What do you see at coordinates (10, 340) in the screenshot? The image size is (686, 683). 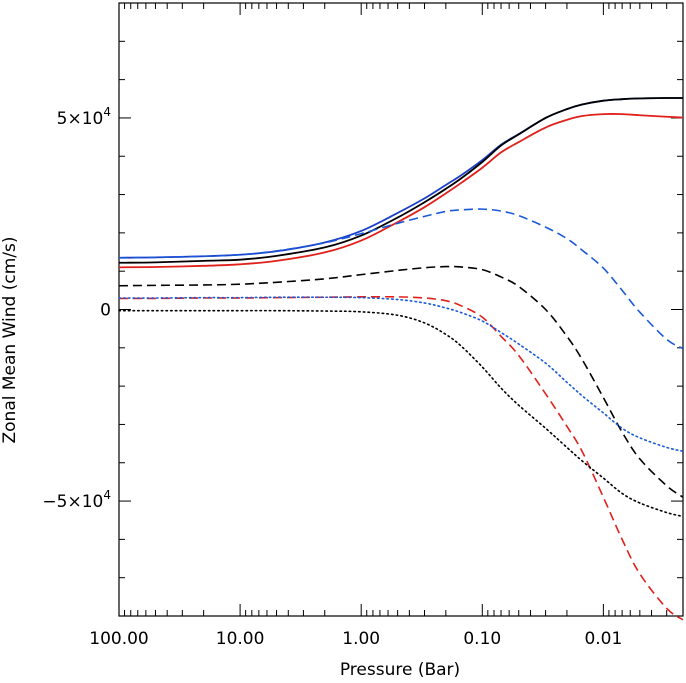 I see `y-axis-label: Zonal Mean Wind (cm/s)` at bounding box center [10, 340].